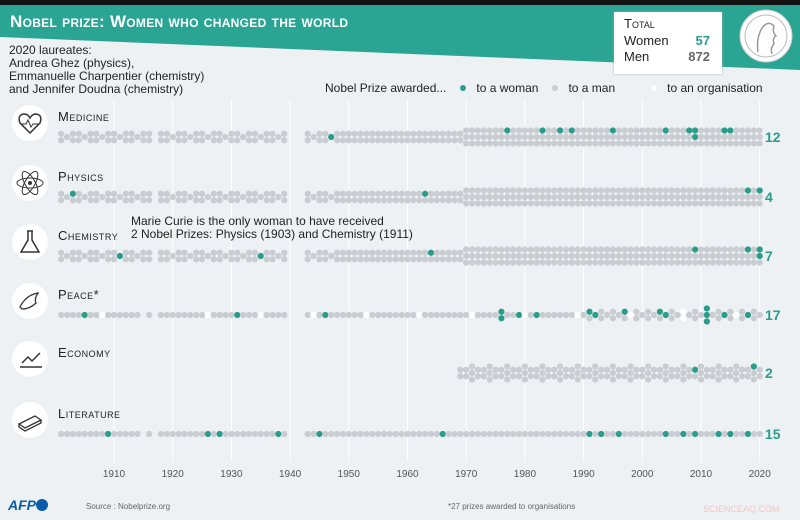 The image size is (800, 520). Describe the element at coordinates (701, 474) in the screenshot. I see `x-tick-label: 2010` at that location.